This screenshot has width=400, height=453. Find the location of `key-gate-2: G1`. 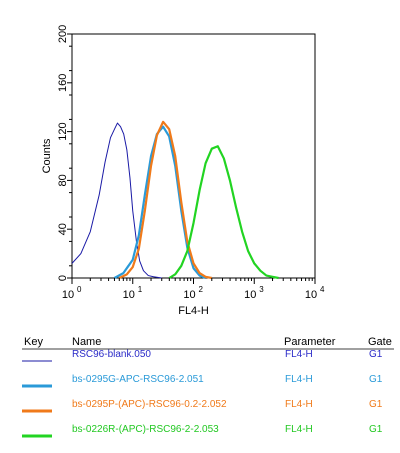

key-gate-2: G1 is located at coordinates (376, 379).